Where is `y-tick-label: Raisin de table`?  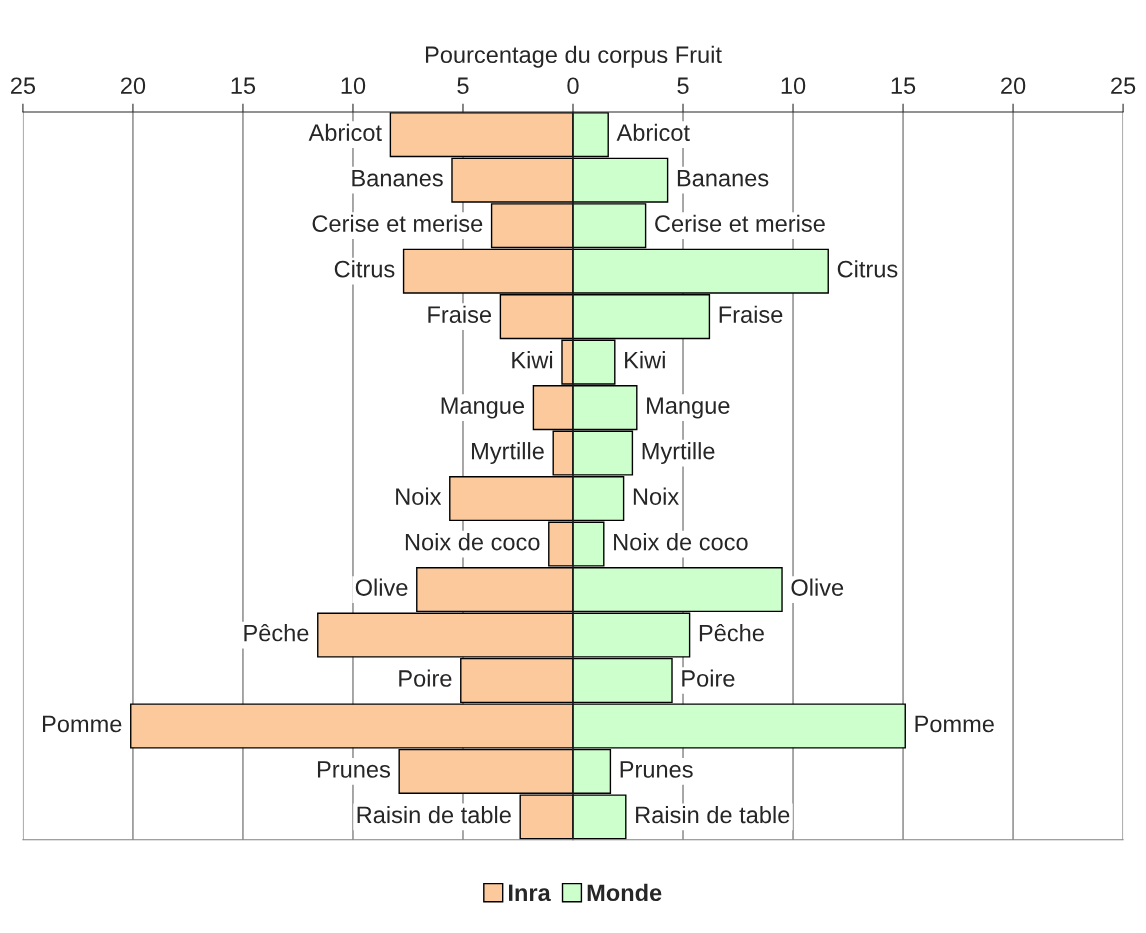 y-tick-label: Raisin de table is located at coordinates (434, 814).